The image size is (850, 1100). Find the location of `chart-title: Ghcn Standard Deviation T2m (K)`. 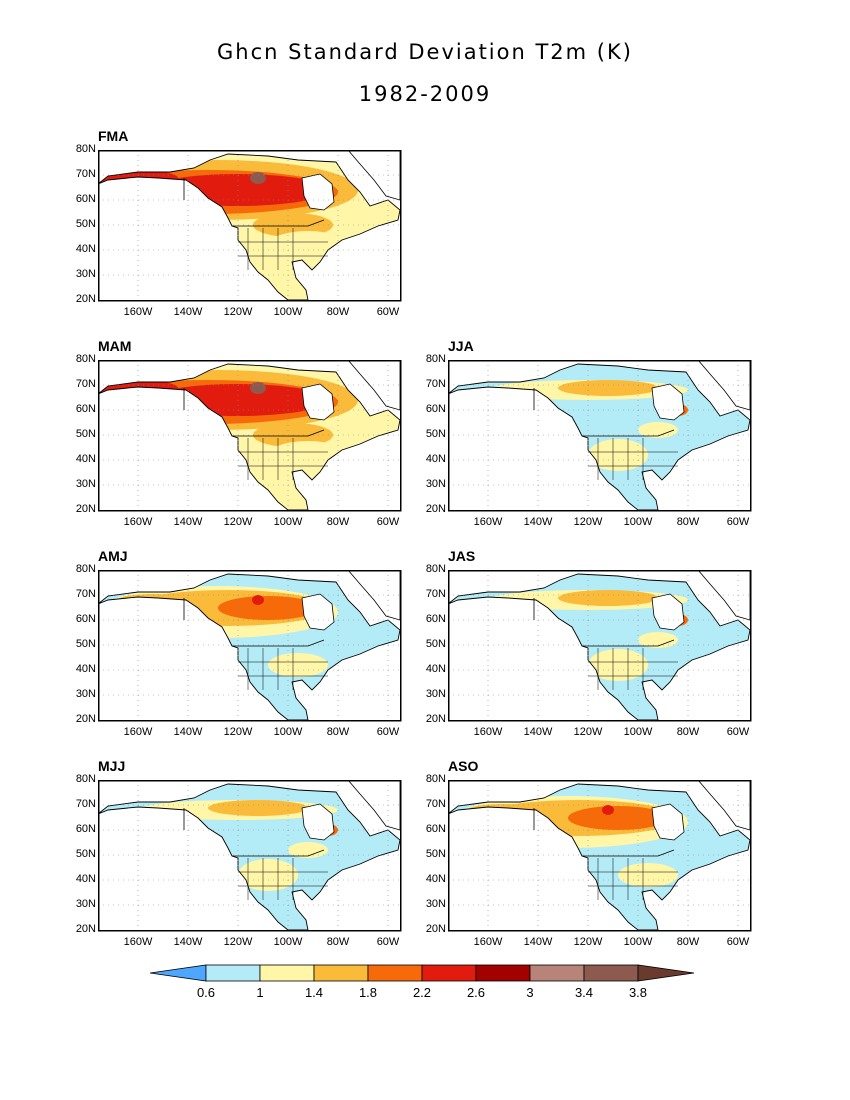

chart-title: Ghcn Standard Deviation T2m (K) is located at coordinates (425, 52).